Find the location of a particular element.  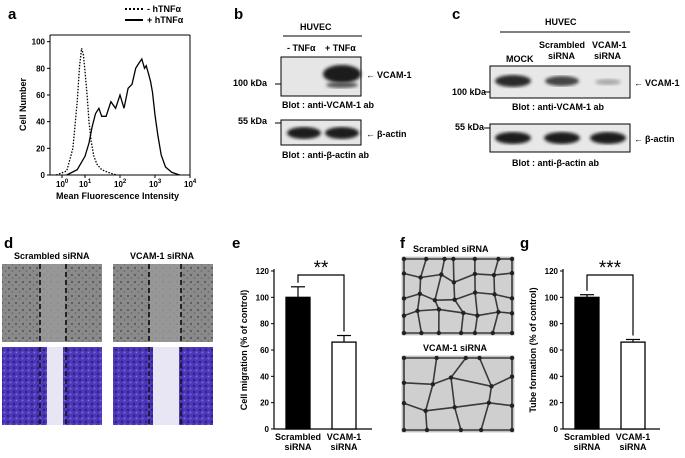

plot-g-ytick-label: 0 is located at coordinates (556, 429).